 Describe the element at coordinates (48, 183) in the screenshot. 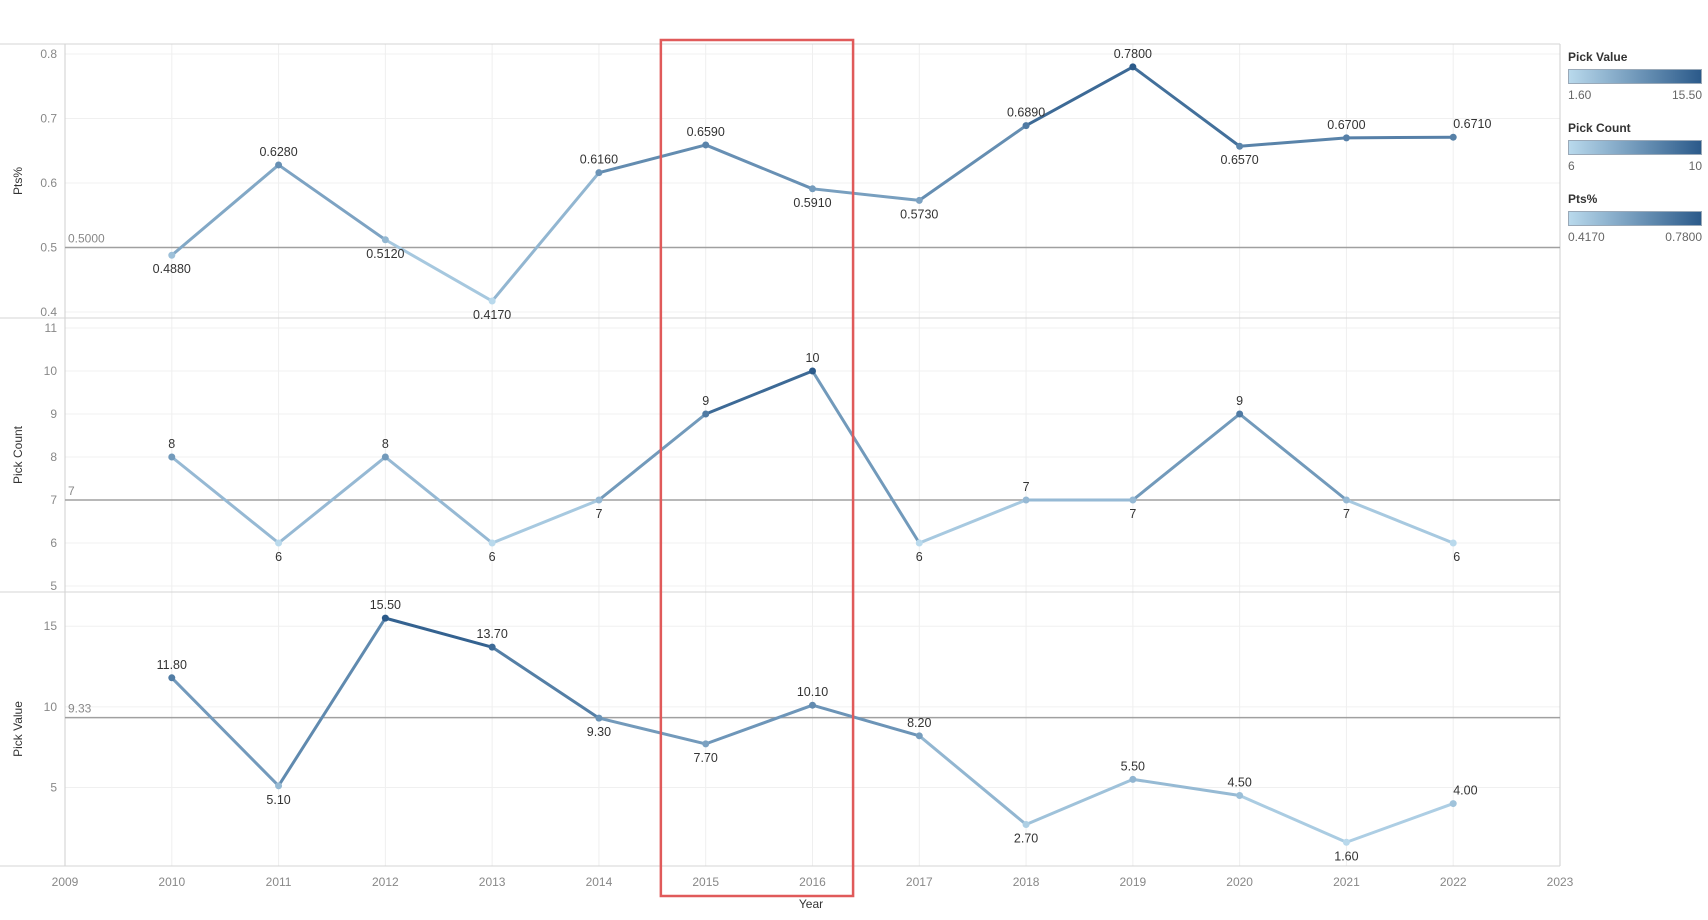

I see `y-tick-label: 0.6` at that location.